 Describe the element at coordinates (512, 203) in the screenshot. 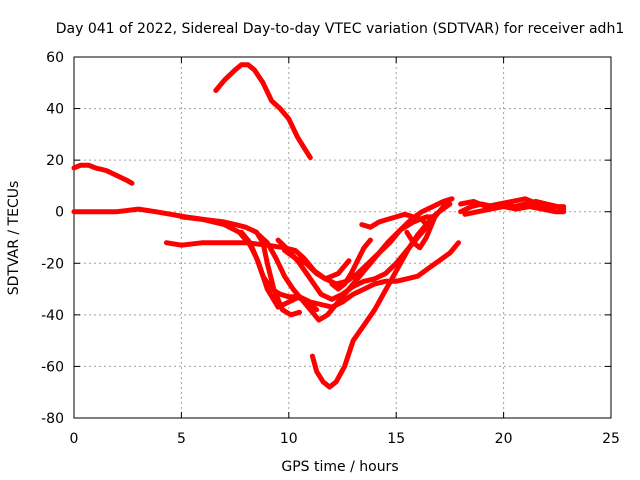

I see `series-line-arc-late-b` at that location.